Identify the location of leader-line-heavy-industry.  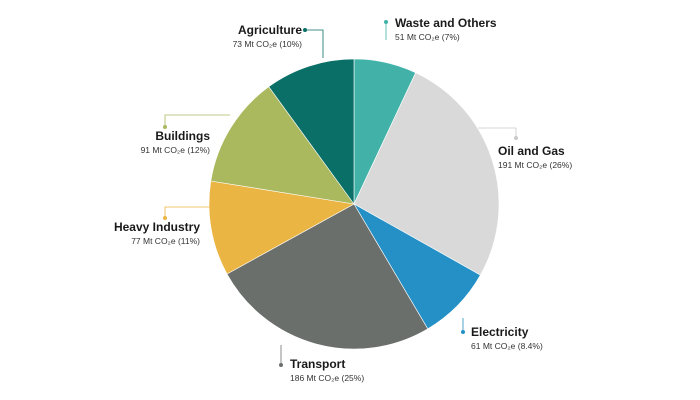
(187, 212).